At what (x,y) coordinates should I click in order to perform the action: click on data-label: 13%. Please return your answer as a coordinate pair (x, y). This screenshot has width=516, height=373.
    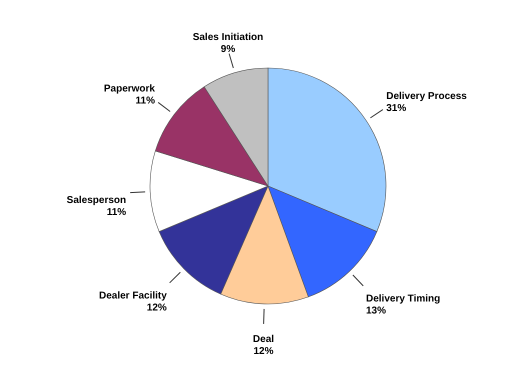
    Looking at the image, I should click on (376, 311).